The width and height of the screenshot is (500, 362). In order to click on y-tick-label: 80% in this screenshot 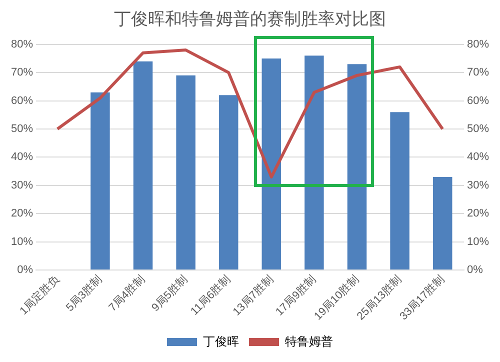, I will do `click(22, 44)`.